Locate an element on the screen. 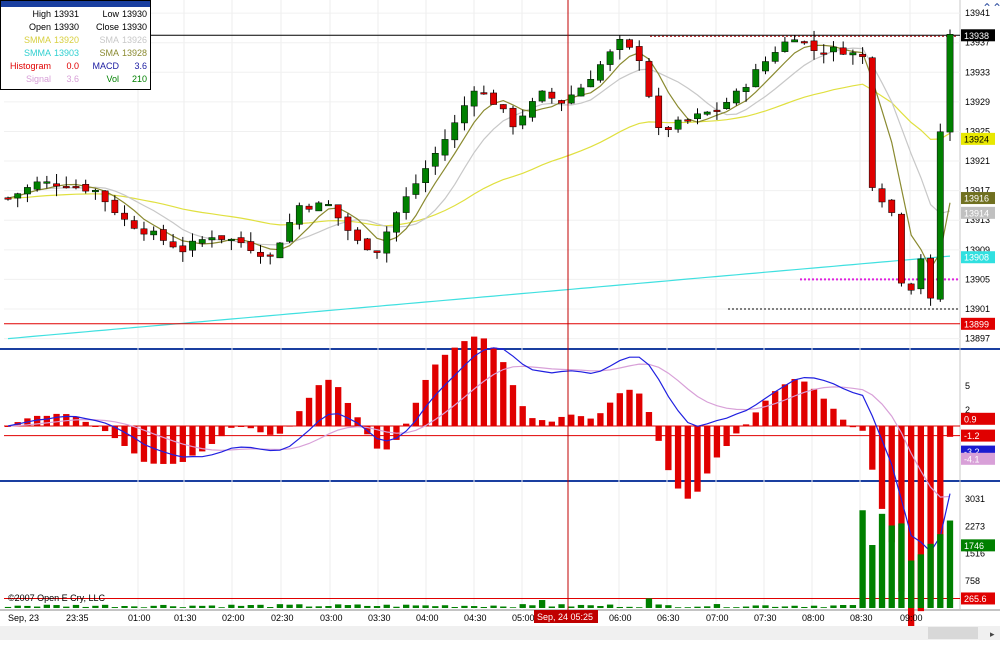 The height and width of the screenshot is (645, 1000). scroll-right-icon: ▸ is located at coordinates (992, 635).